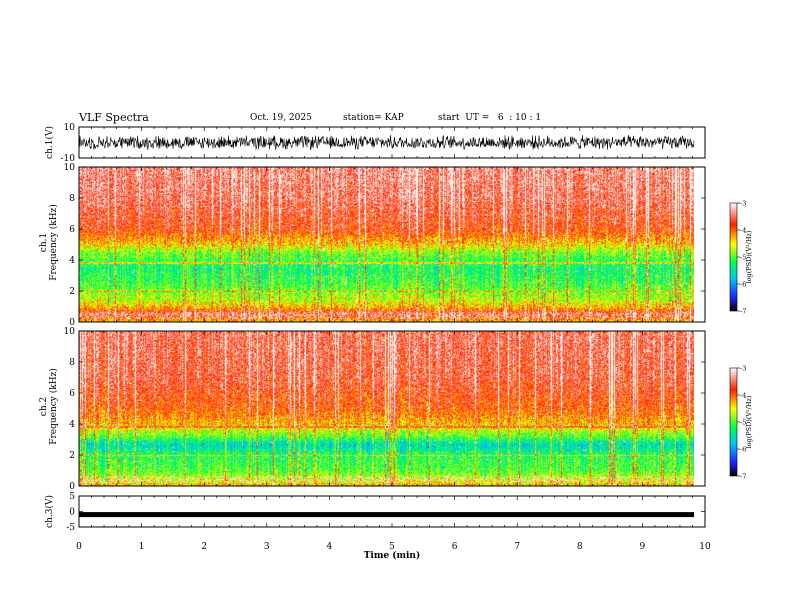  What do you see at coordinates (455, 547) in the screenshot?
I see `x-tick-label: 6` at bounding box center [455, 547].